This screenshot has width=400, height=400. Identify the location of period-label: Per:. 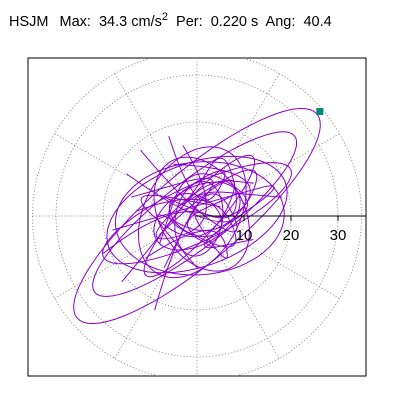
(189, 22).